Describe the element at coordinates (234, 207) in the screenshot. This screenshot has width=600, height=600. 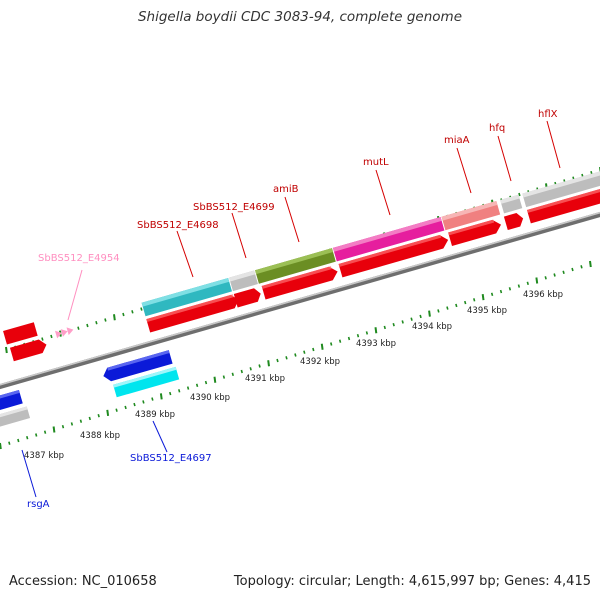
I see `label-SbBS512_E4699: SbBS512_E4699` at that location.